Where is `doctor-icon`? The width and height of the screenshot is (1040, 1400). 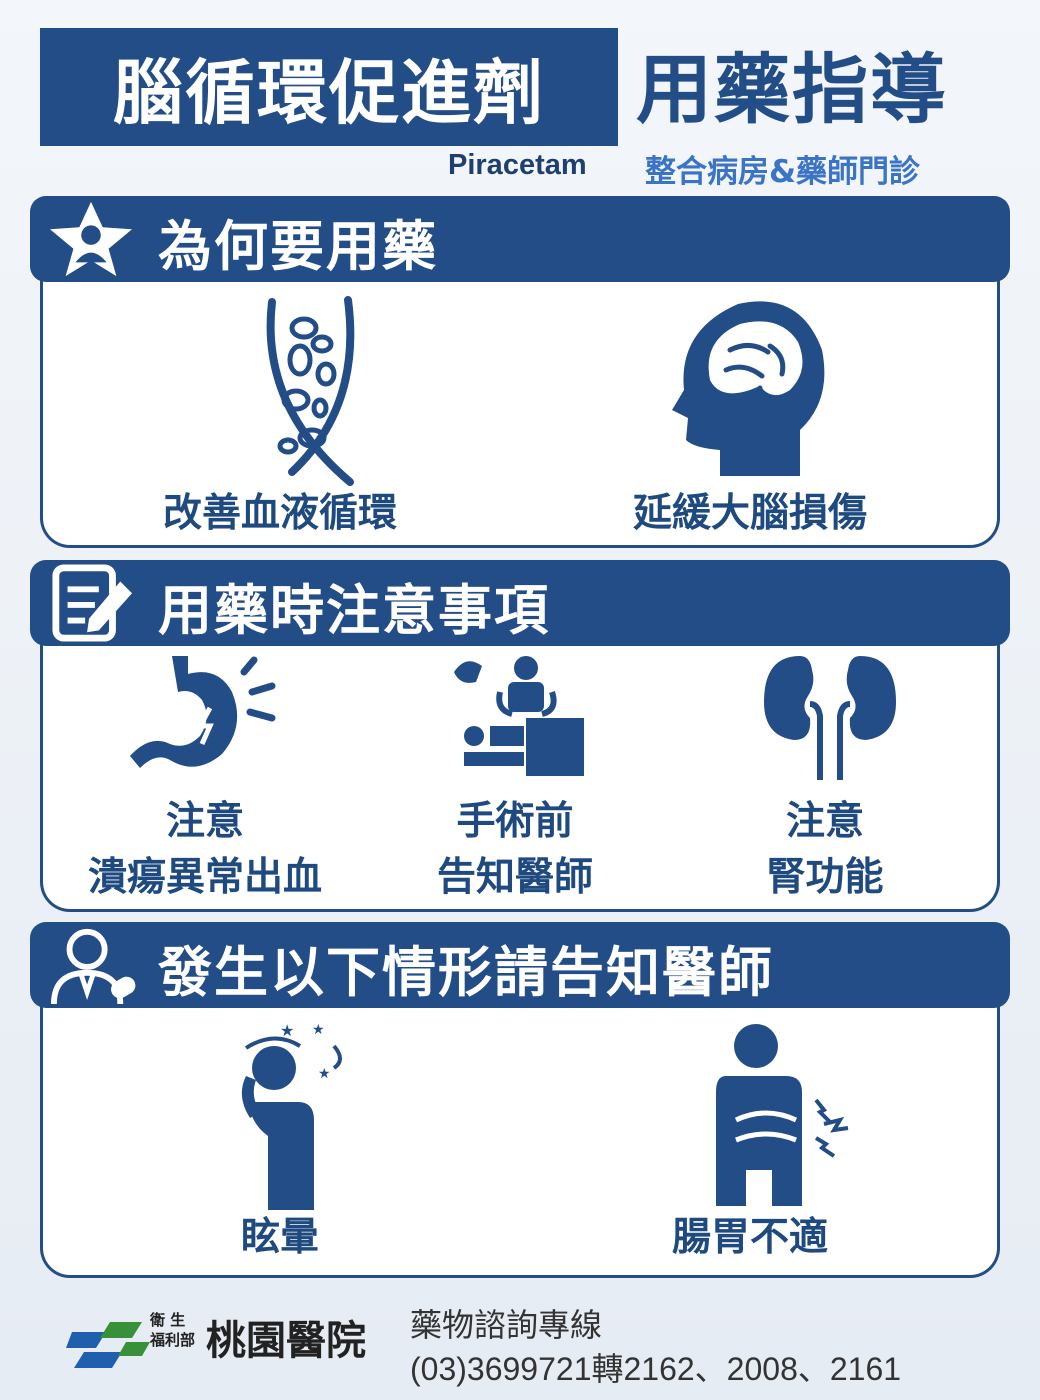
doctor-icon is located at coordinates (91, 965).